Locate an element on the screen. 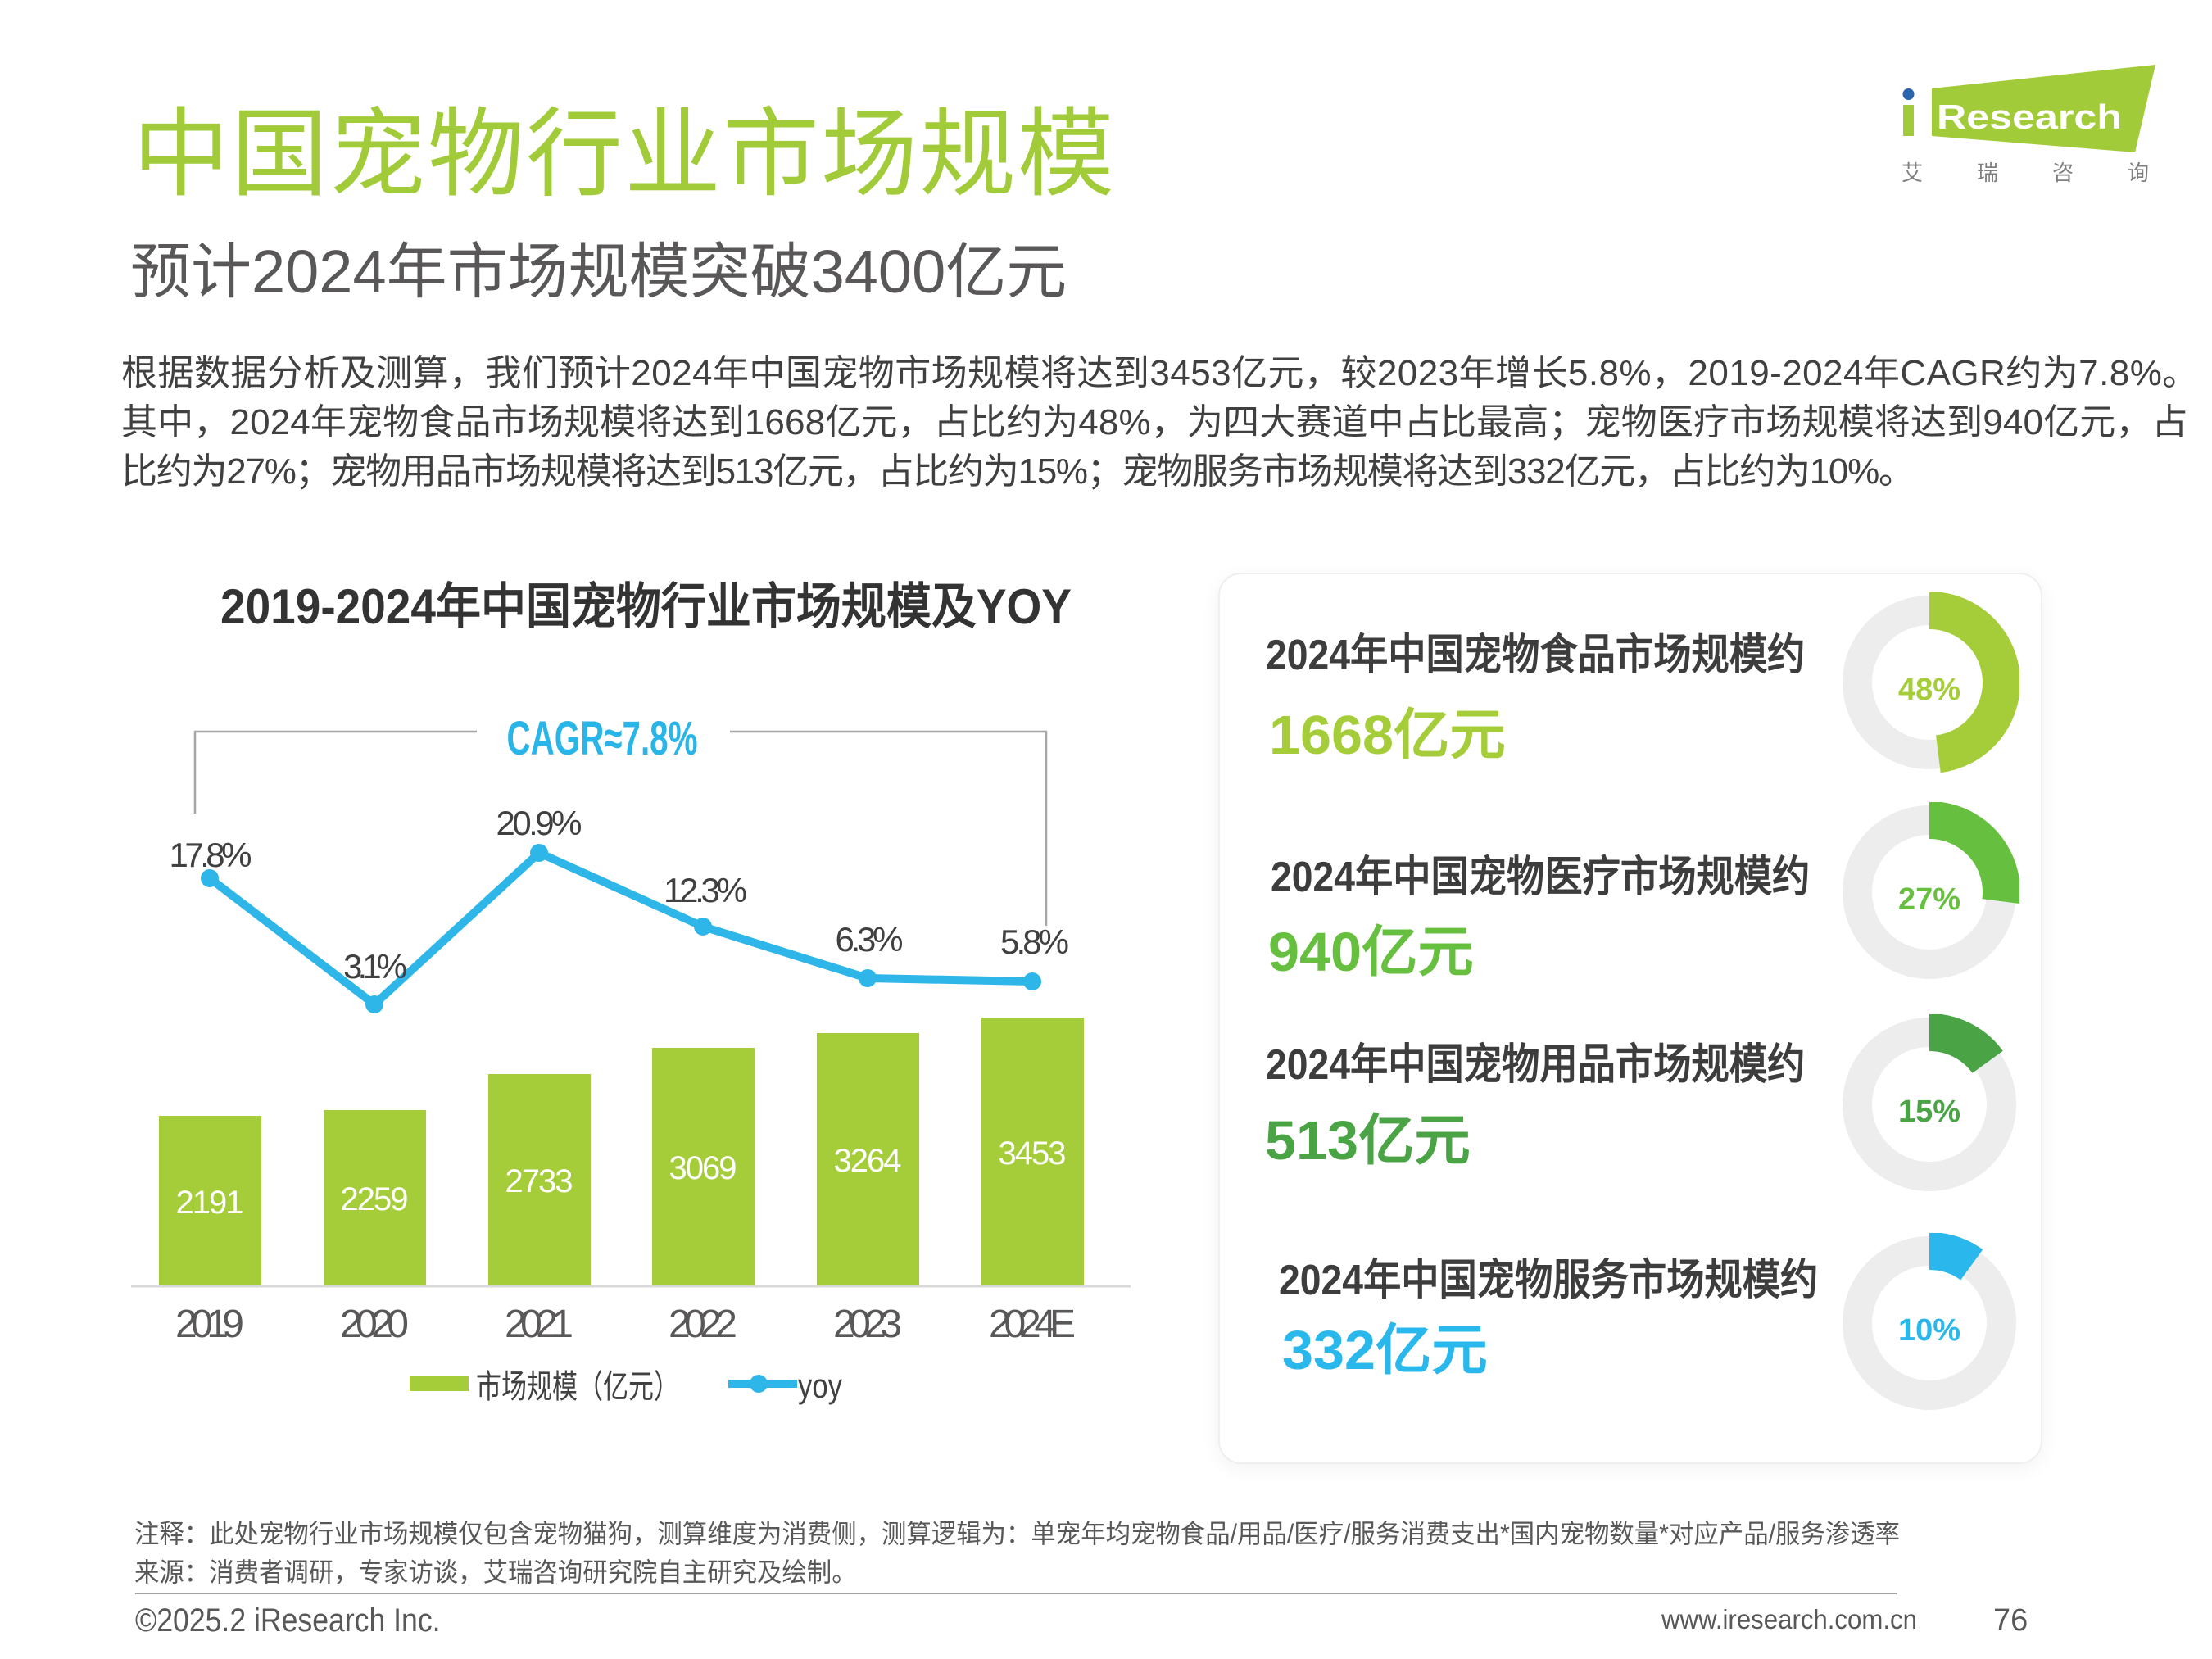 This screenshot has width=2212, height=1659. svg-text: 6.3% is located at coordinates (870, 939).